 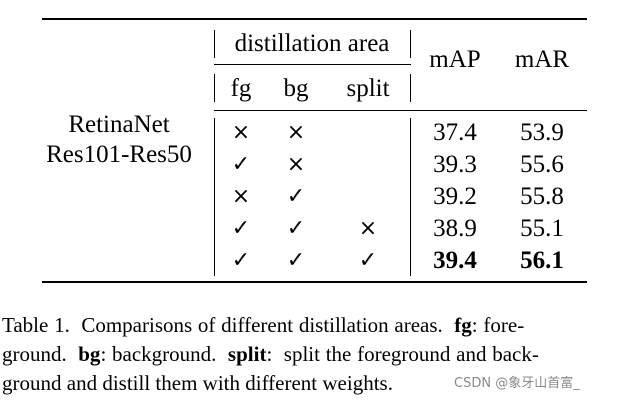 I want to click on row-4-fg-cell: ✓, so click(x=241, y=228).